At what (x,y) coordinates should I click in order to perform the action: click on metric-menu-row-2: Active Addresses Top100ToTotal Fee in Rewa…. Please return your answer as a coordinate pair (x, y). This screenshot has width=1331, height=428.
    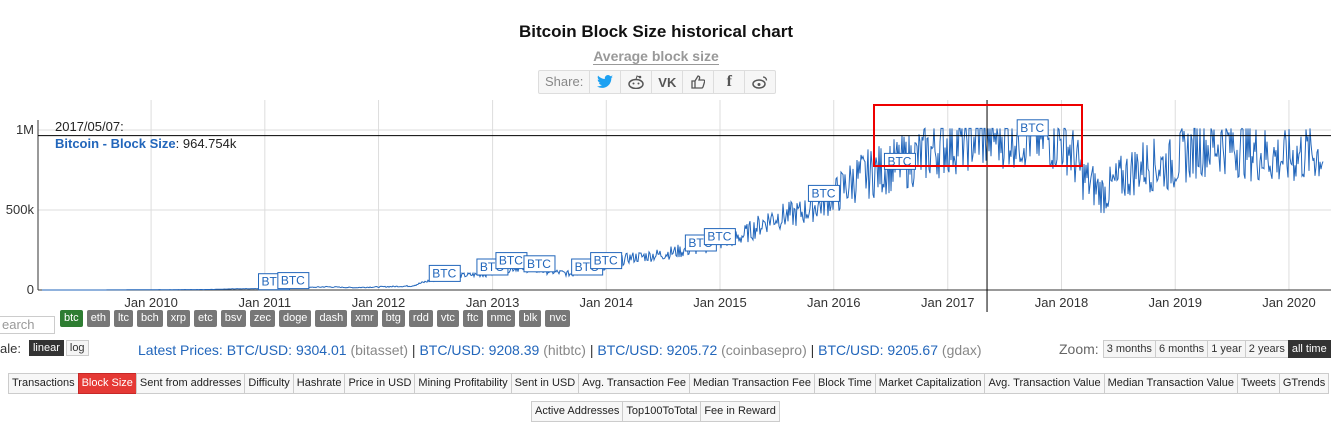
    Looking at the image, I should click on (655, 411).